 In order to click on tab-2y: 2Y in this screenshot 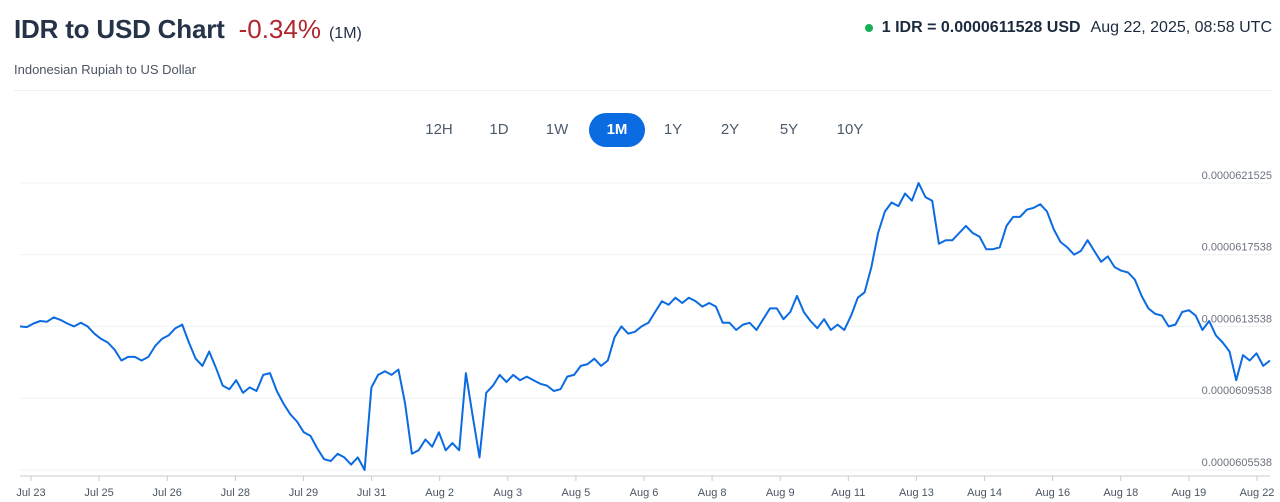, I will do `click(730, 129)`.